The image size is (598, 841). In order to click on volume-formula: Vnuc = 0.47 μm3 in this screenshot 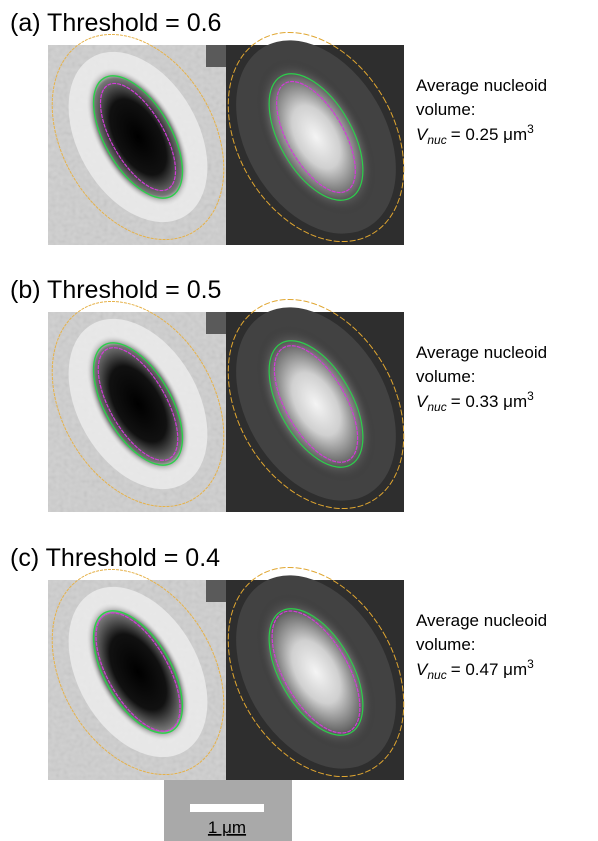, I will do `click(475, 669)`.